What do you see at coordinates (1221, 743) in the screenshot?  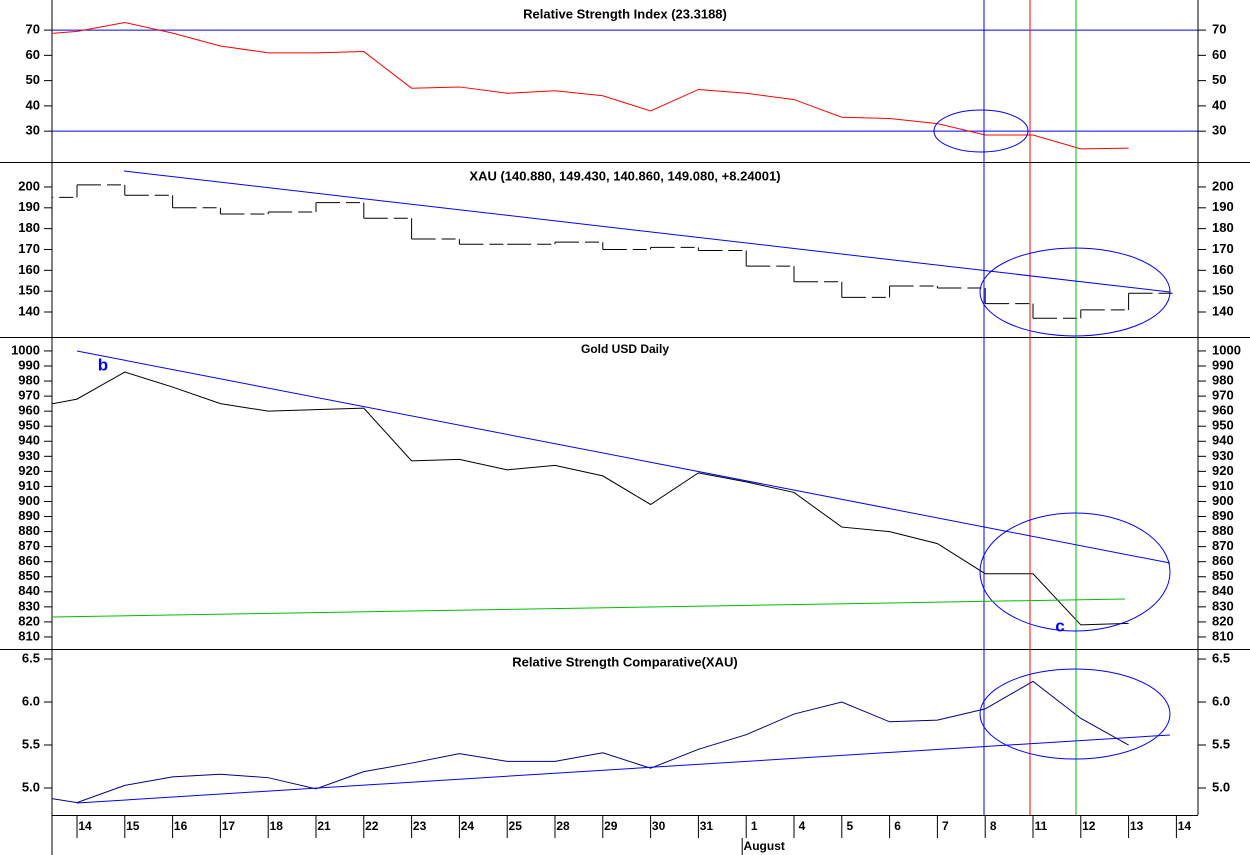 I see `y-tick-label: 5.5` at bounding box center [1221, 743].